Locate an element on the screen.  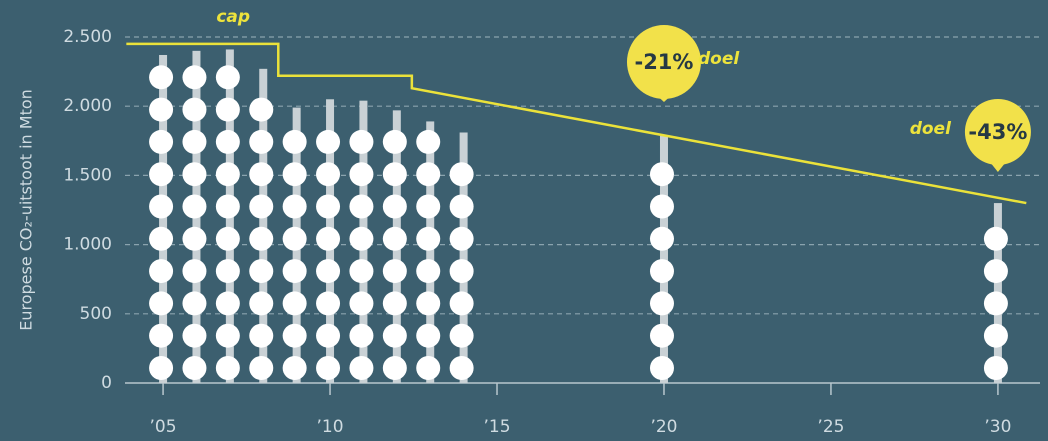
y-tick-label: 1.000 is located at coordinates (87, 245).